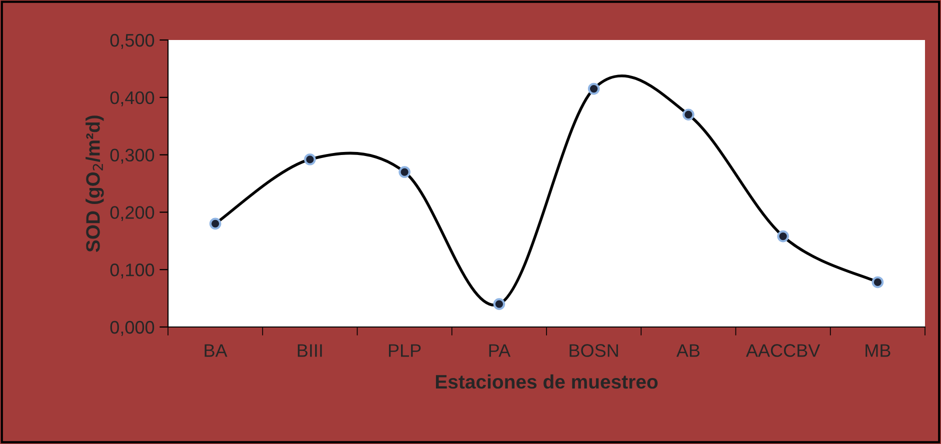  Describe the element at coordinates (132, 328) in the screenshot. I see `y-tick-label: 0,000` at that location.